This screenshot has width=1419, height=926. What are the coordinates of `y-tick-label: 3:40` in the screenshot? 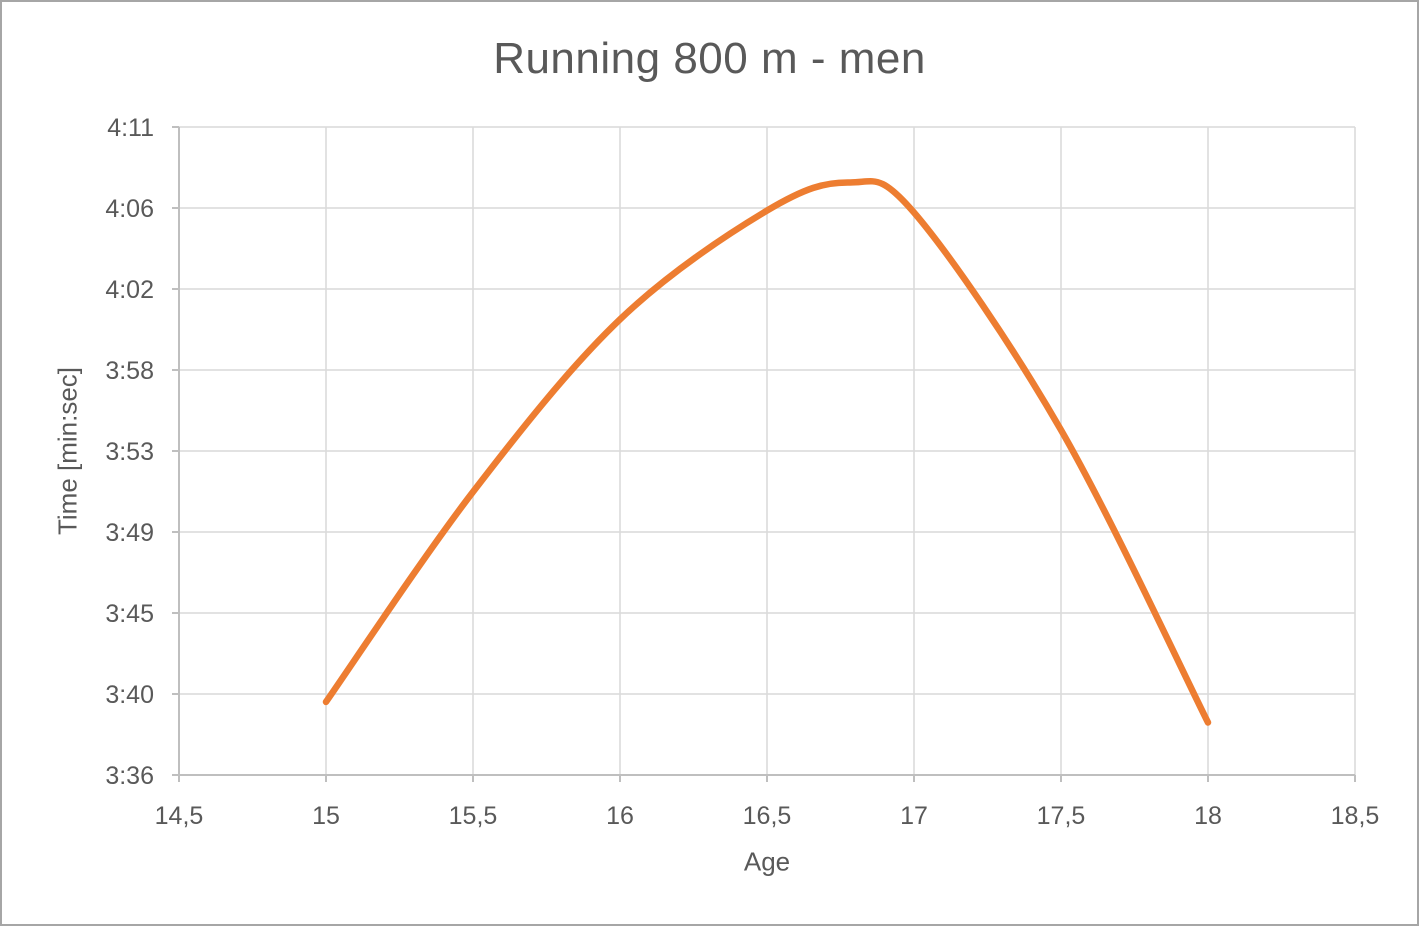 It's located at (129, 695).